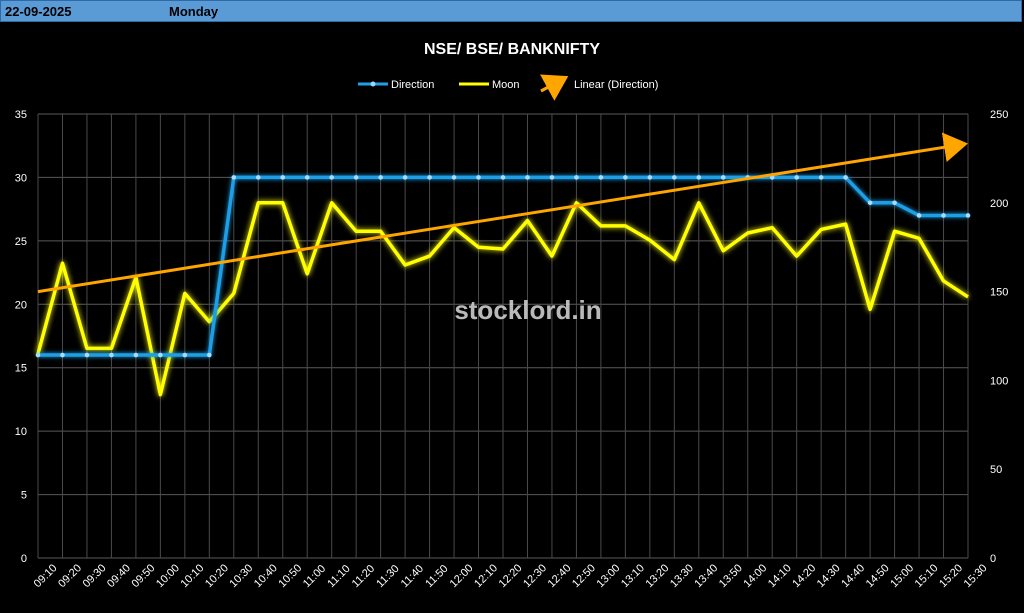 The image size is (1024, 613). I want to click on y-left-tick-label: 35, so click(21, 115).